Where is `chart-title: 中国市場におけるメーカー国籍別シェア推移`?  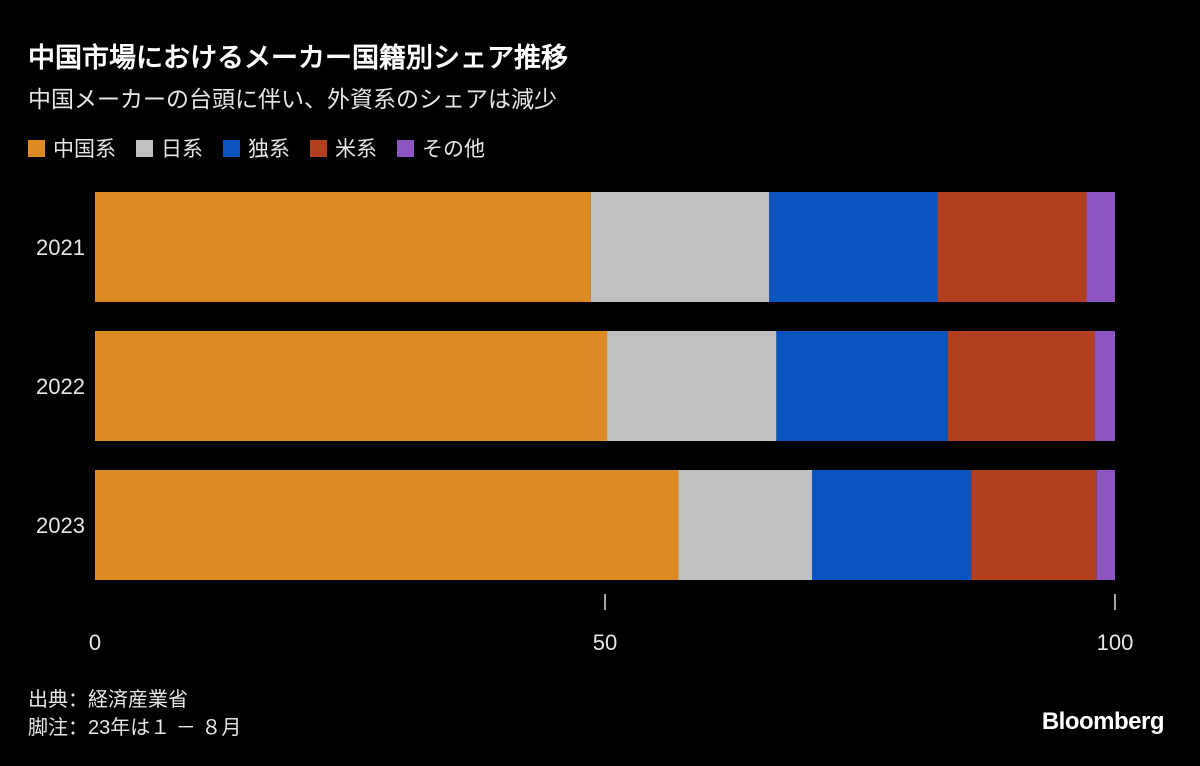
chart-title: 中国市場におけるメーカー国籍別シェア推移 is located at coordinates (298, 58).